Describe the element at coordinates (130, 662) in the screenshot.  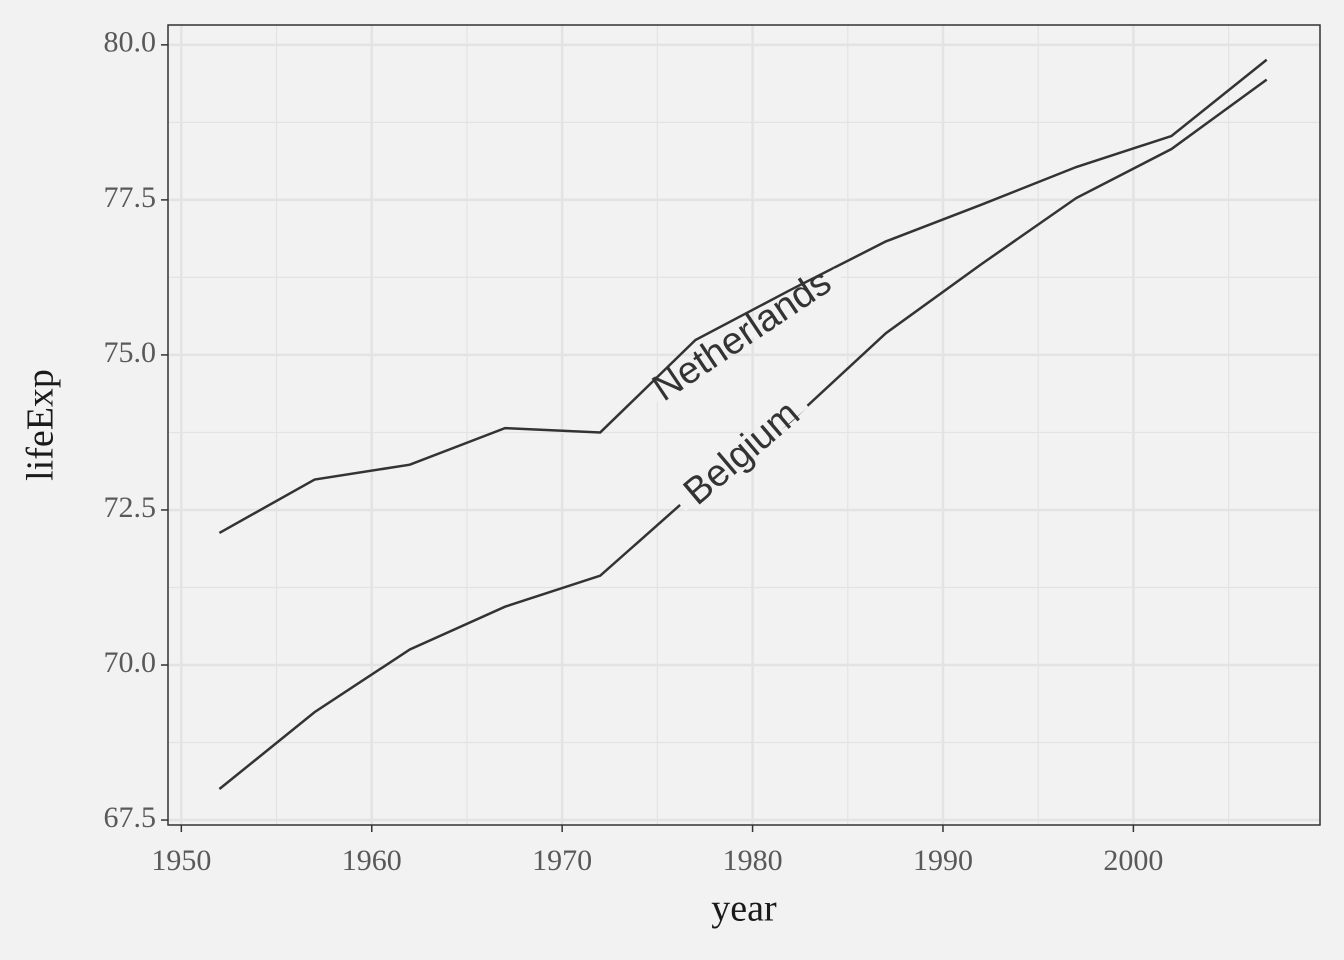
I see `y-tick-label: 70.0` at that location.